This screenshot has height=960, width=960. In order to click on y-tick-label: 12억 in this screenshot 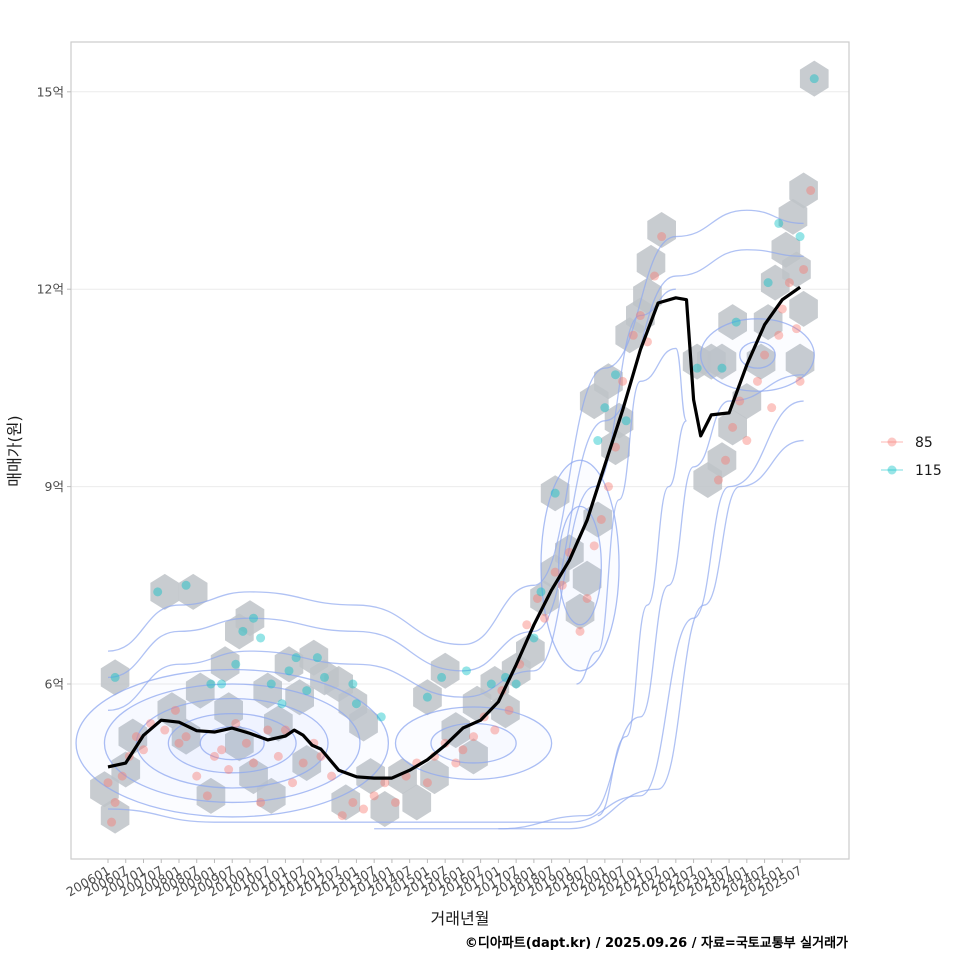, I will do `click(50, 289)`.